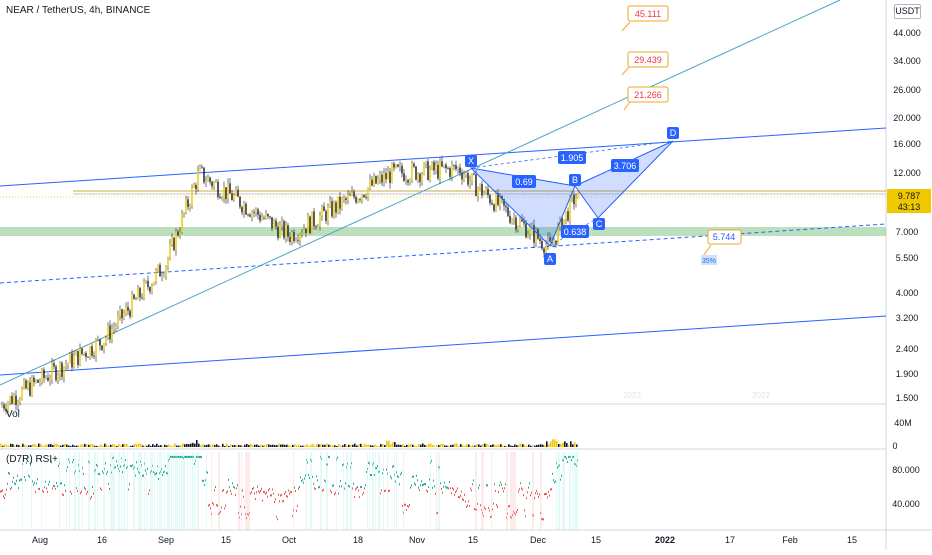 The image size is (932, 555). I want to click on ratio-label-xb: 0.69, so click(524, 181).